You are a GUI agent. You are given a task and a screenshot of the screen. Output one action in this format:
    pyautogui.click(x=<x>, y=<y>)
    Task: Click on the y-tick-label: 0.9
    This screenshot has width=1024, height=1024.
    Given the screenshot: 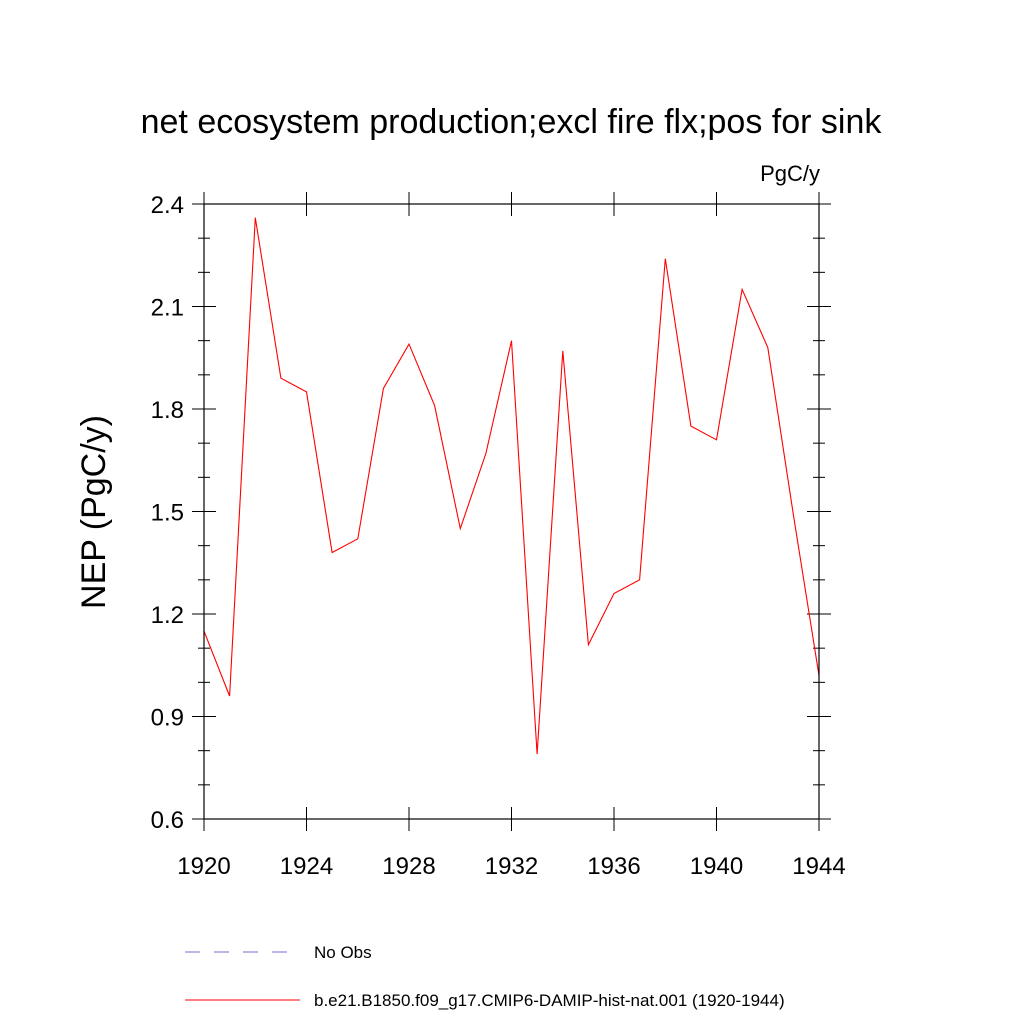 What is the action you would take?
    pyautogui.click(x=167, y=718)
    